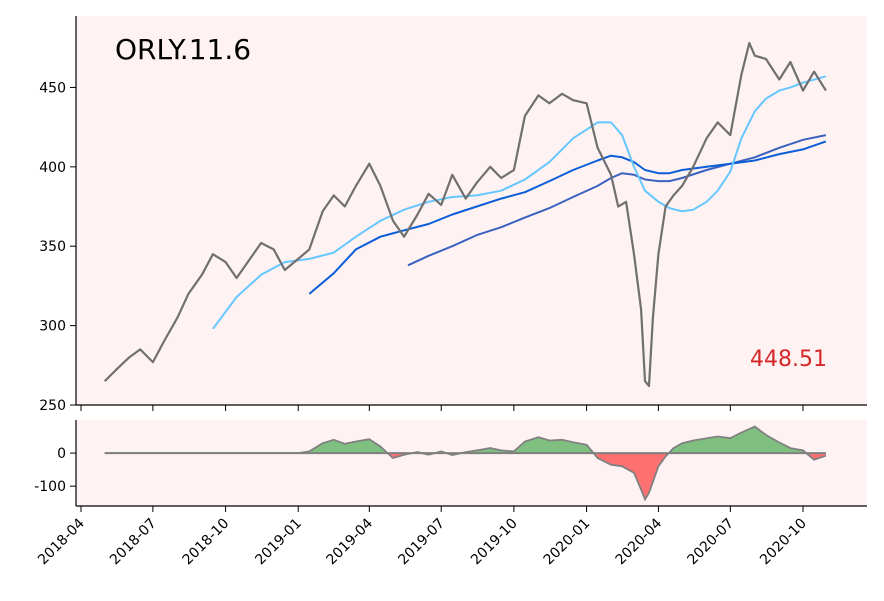 This screenshot has height=601, width=884. I want to click on main-y-tick-label: 450, so click(52, 88).